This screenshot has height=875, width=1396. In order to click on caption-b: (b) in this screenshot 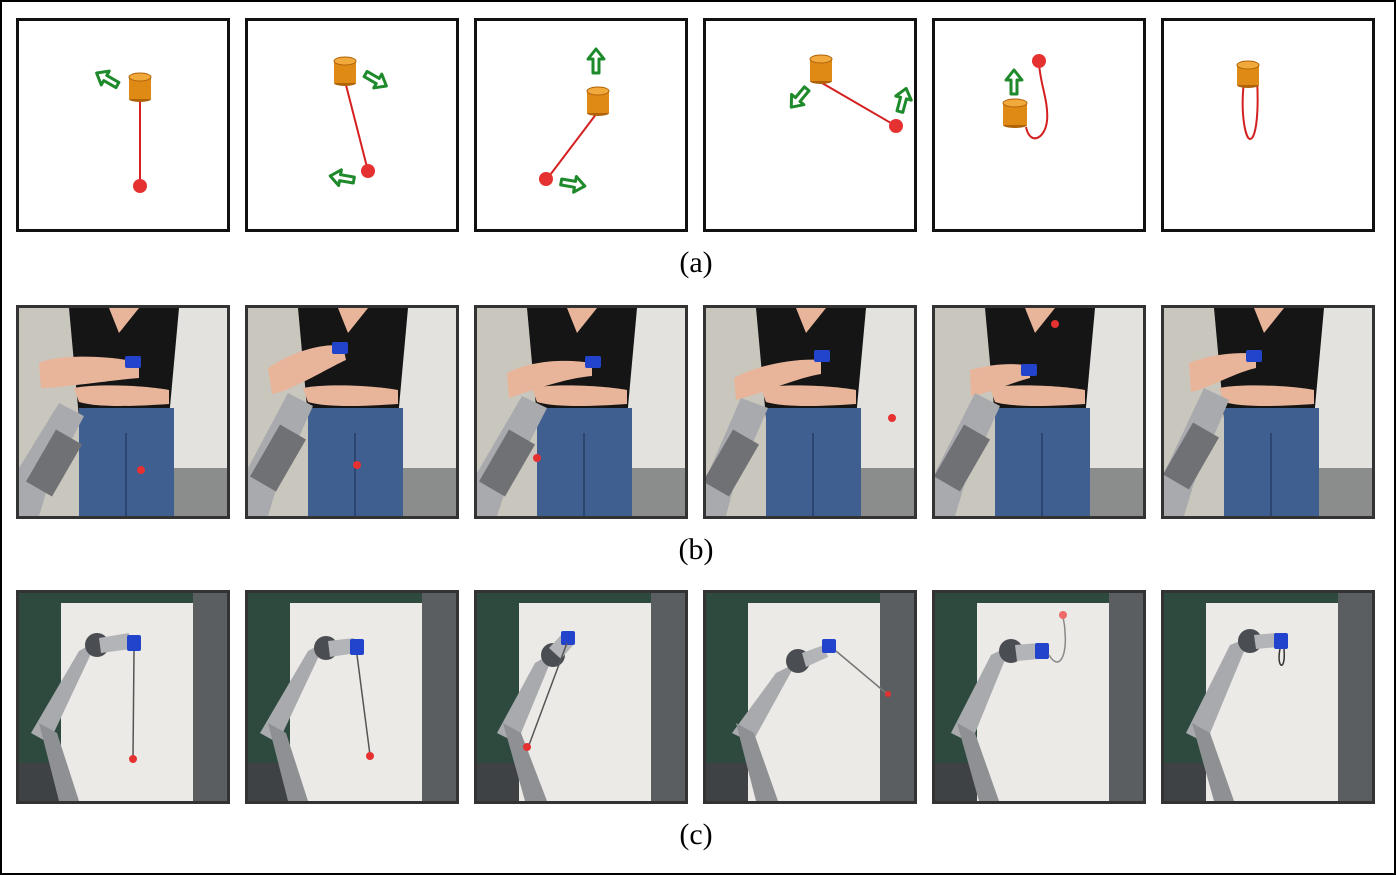, I will do `click(696, 549)`.